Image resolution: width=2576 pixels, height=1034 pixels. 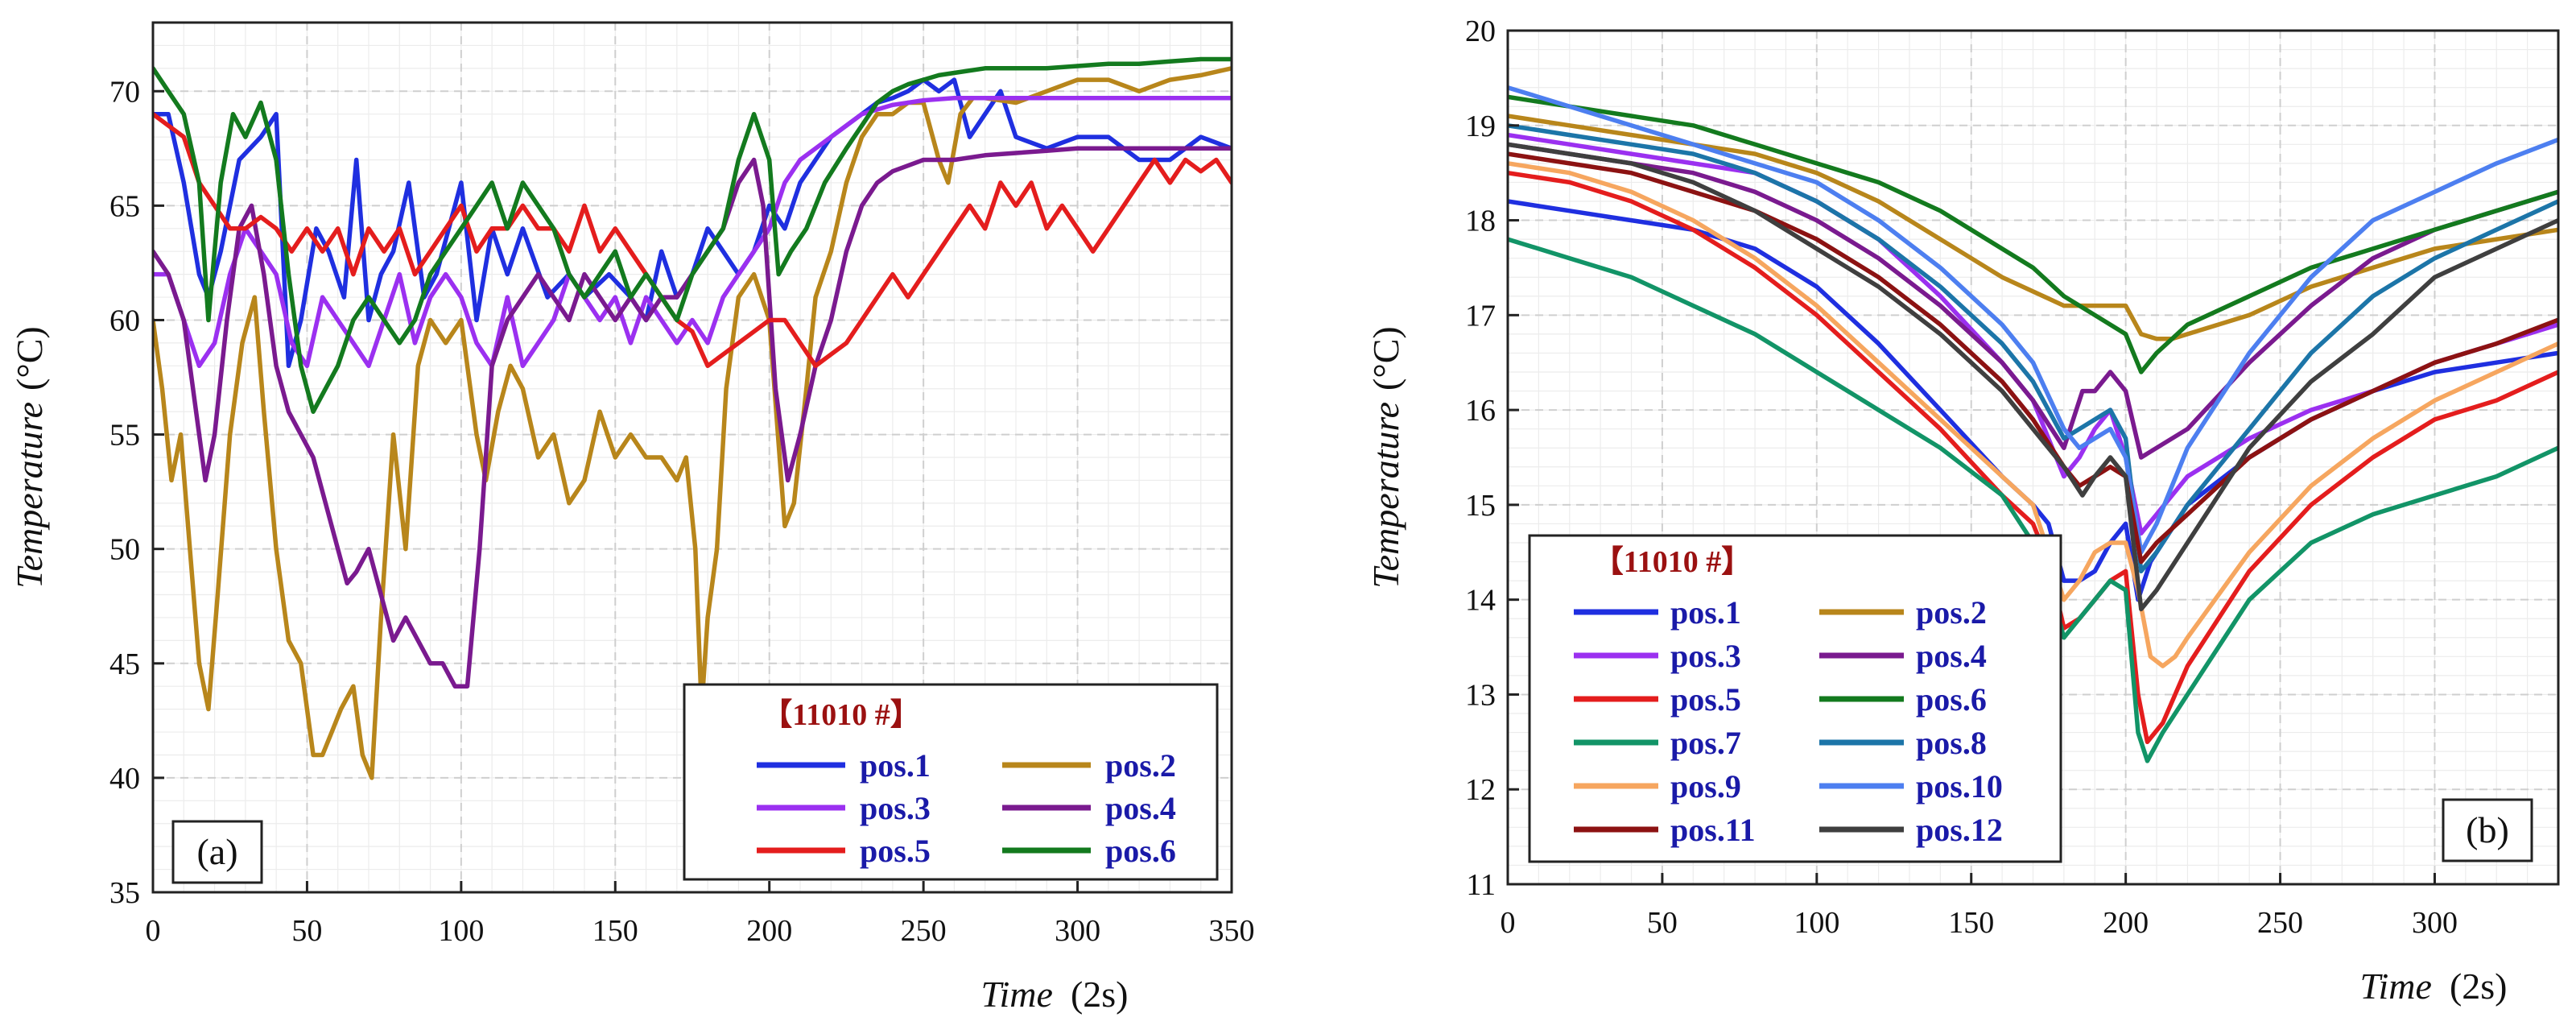 What do you see at coordinates (124, 779) in the screenshot?
I see `y-tick-label: 40` at bounding box center [124, 779].